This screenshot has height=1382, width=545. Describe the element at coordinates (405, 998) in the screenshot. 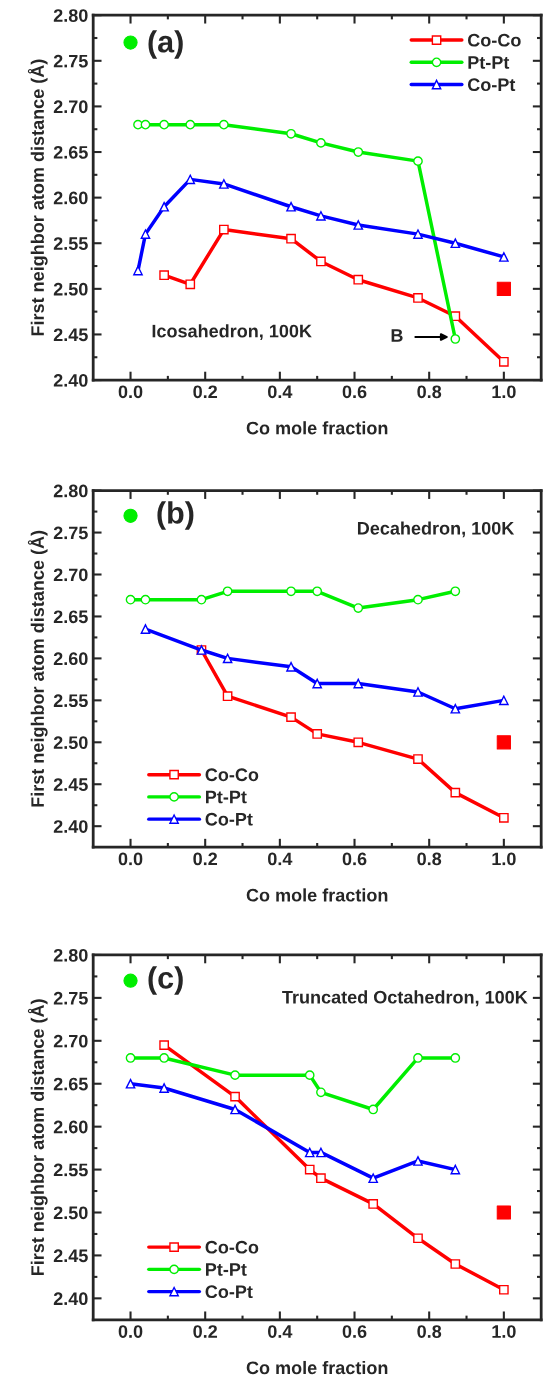

I see `annotation: Truncated Octahedron, 100K` at that location.